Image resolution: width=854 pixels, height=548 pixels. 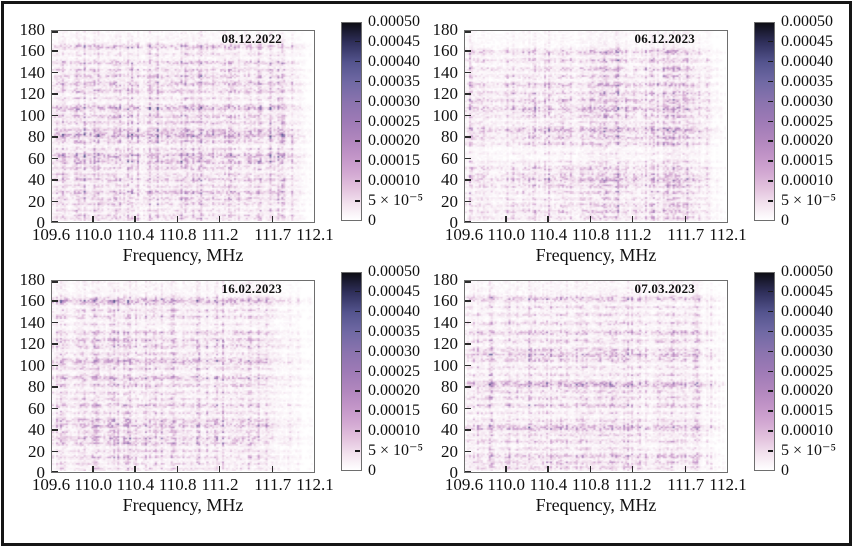 I want to click on date-label: 08.12.2022, so click(x=251, y=38).